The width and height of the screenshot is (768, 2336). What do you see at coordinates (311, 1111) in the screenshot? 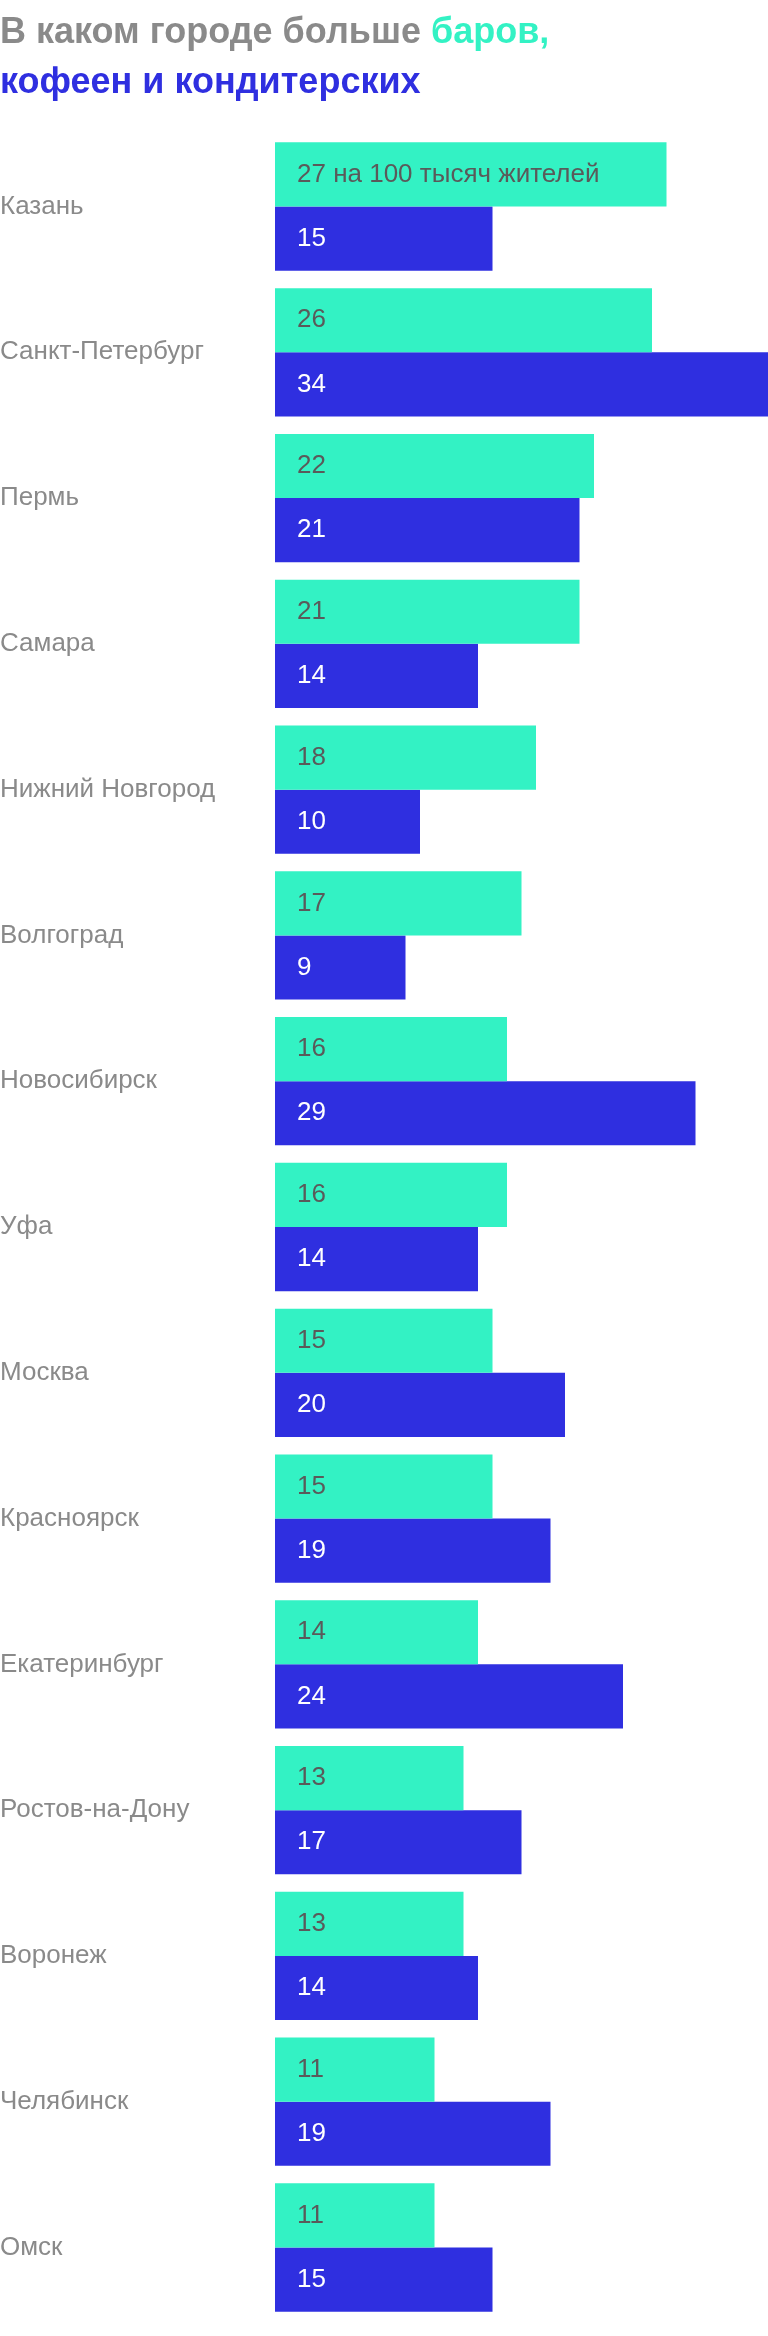
I see `data-label: 29` at bounding box center [311, 1111].